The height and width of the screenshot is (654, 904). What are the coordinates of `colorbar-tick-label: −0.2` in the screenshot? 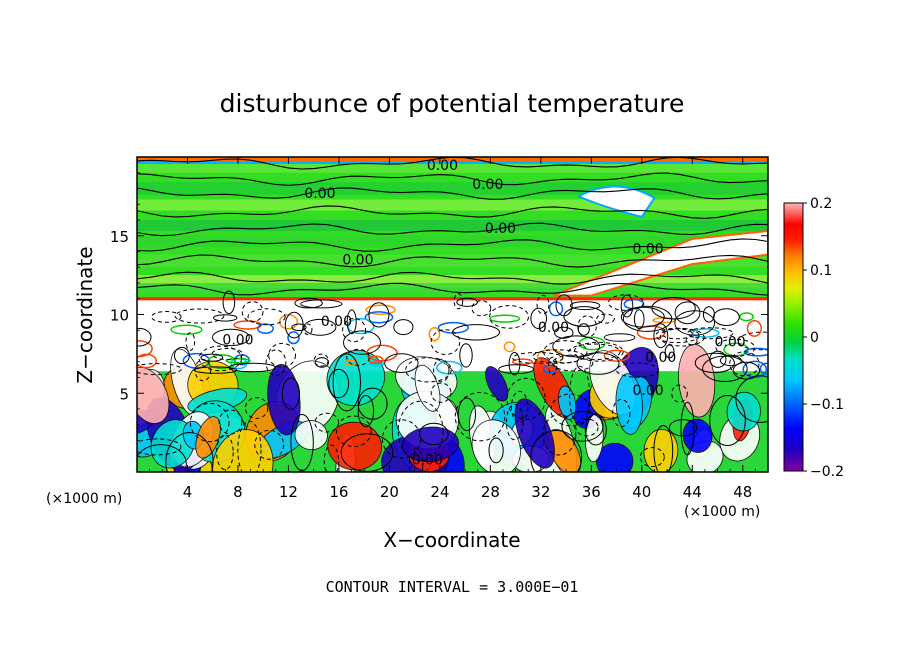 It's located at (827, 472).